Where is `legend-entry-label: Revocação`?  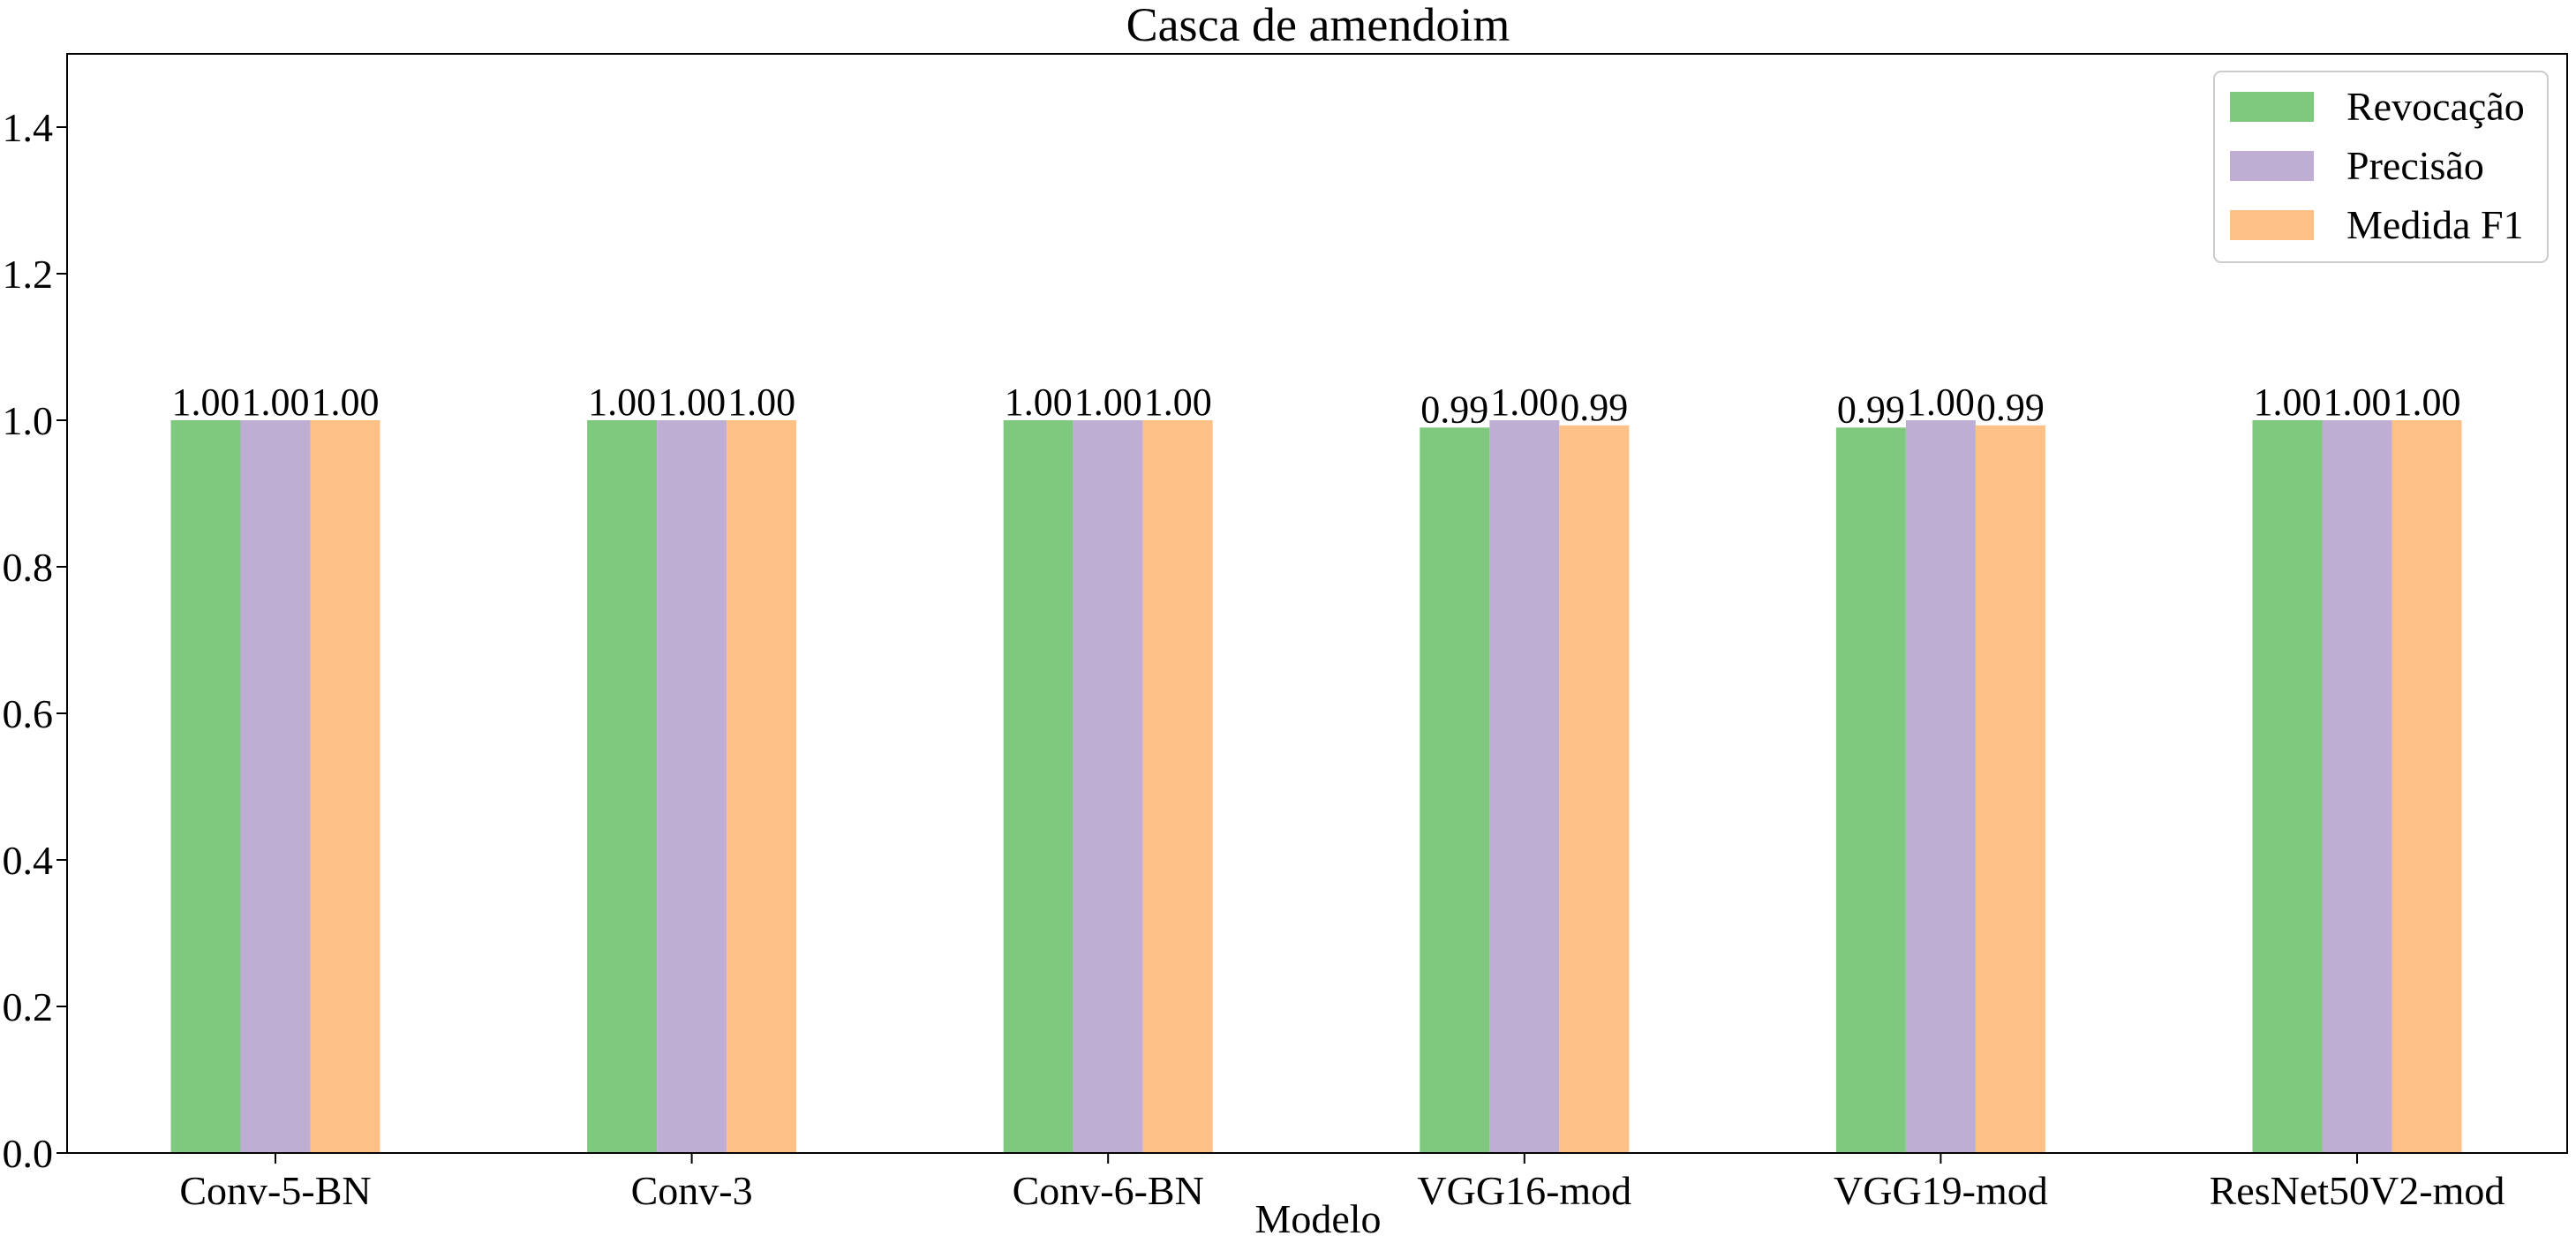 legend-entry-label: Revocação is located at coordinates (2436, 106).